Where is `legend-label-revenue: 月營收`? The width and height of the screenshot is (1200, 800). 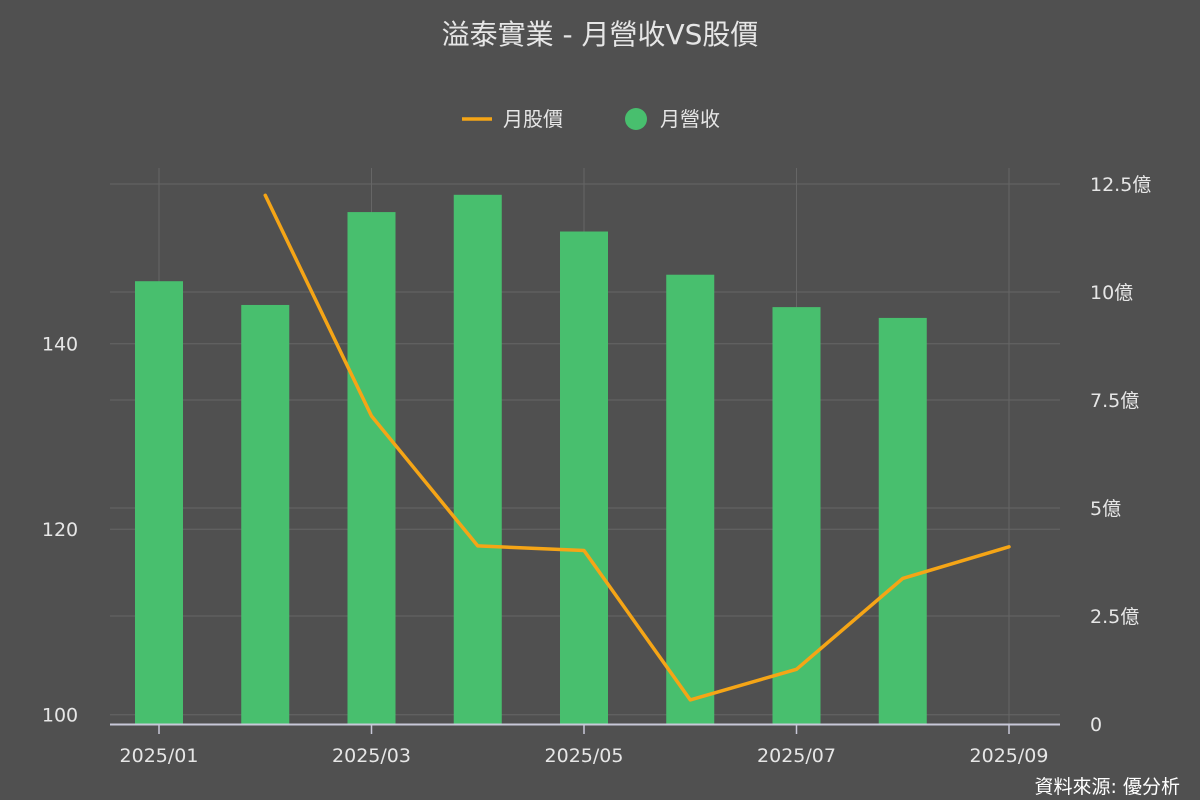
legend-label-revenue: 月營收 is located at coordinates (690, 119).